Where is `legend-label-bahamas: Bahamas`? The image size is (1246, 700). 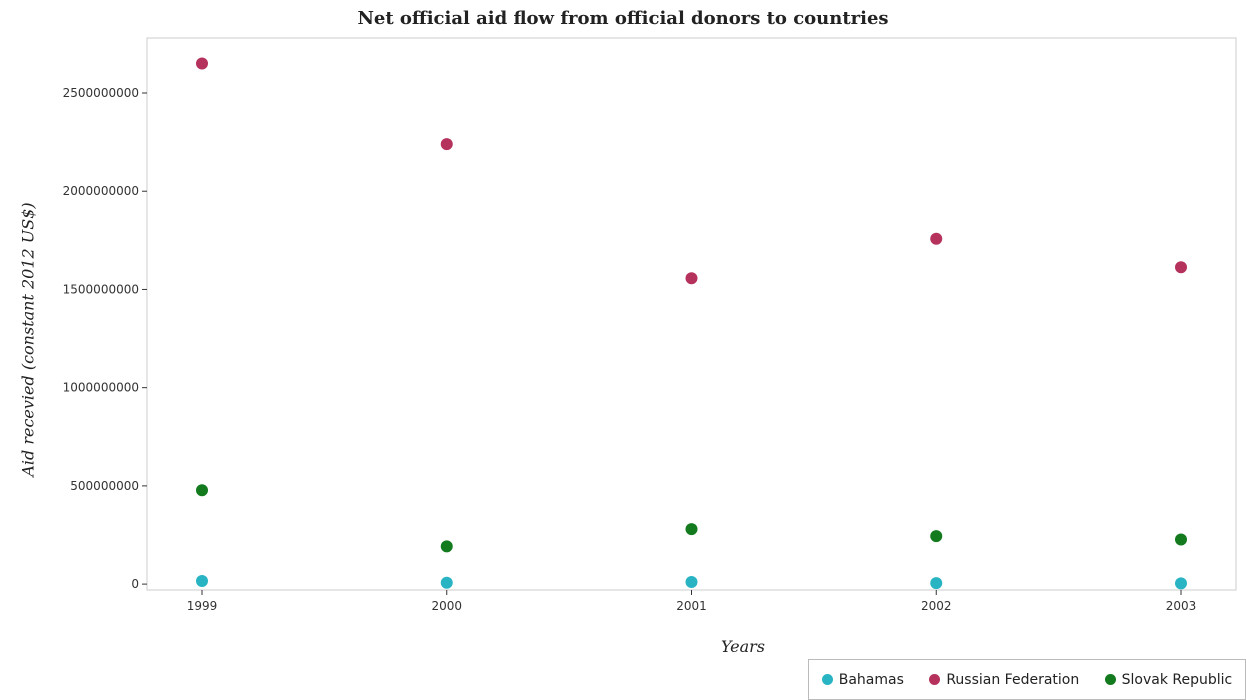
legend-label-bahamas: Bahamas is located at coordinates (871, 679).